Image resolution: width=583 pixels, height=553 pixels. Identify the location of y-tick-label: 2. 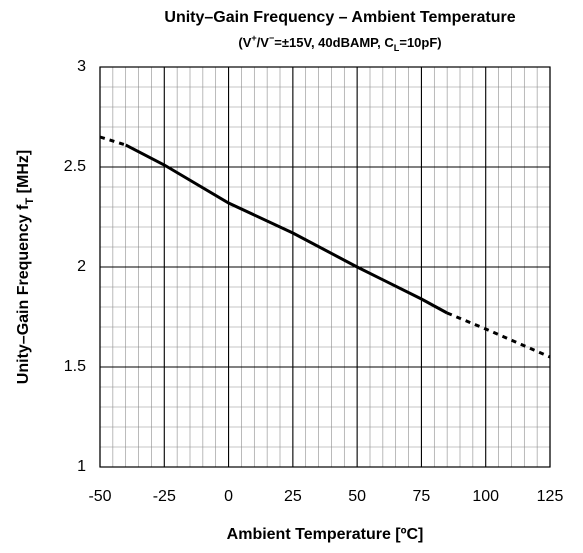
(81, 266).